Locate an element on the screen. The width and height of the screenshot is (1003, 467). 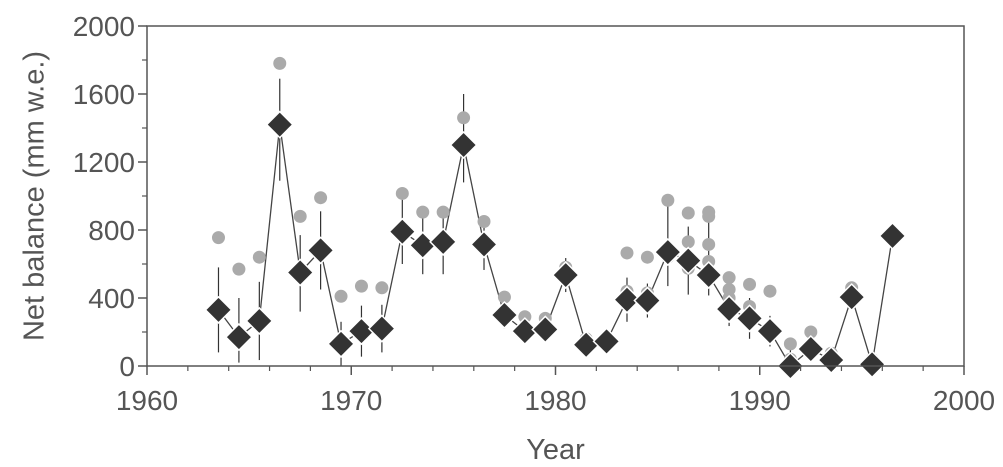
x-tick-label: 2000 is located at coordinates (964, 400).